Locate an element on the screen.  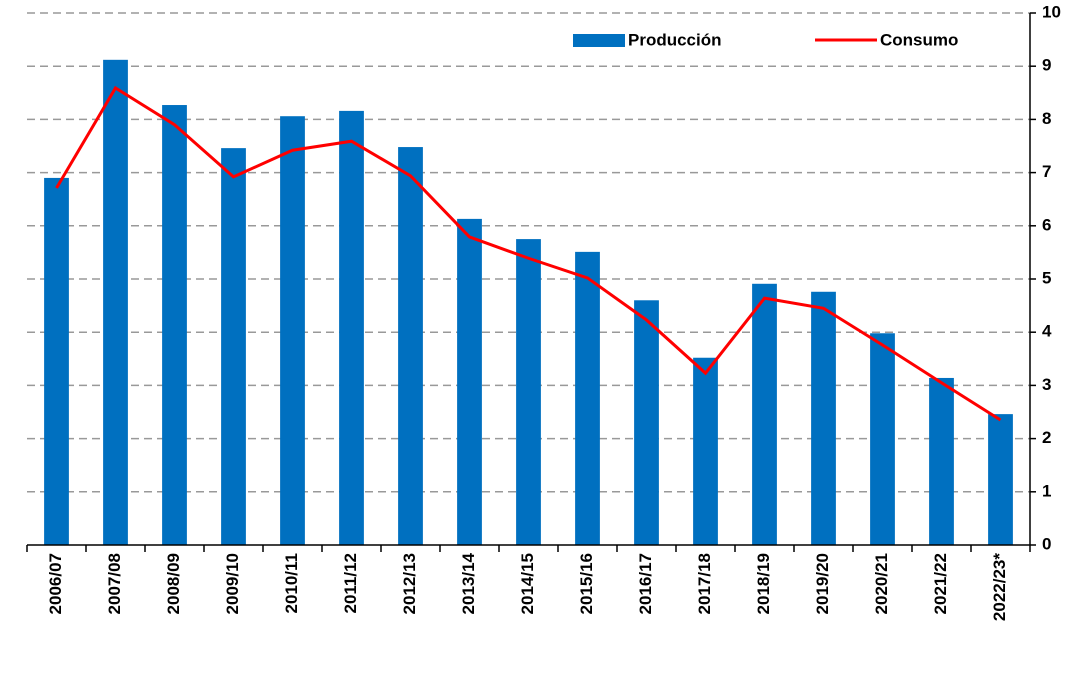
y-tick-label: 3 is located at coordinates (1046, 384).